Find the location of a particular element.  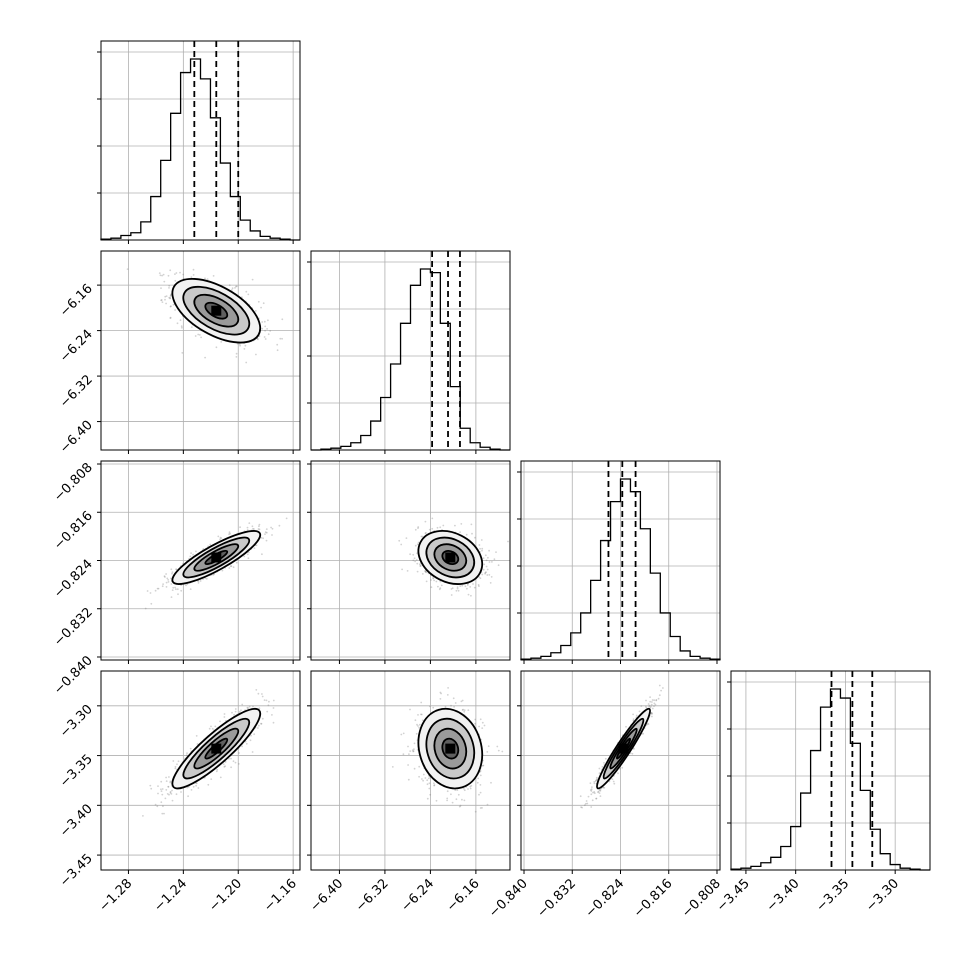

density-fill is located at coordinates (216, 748).